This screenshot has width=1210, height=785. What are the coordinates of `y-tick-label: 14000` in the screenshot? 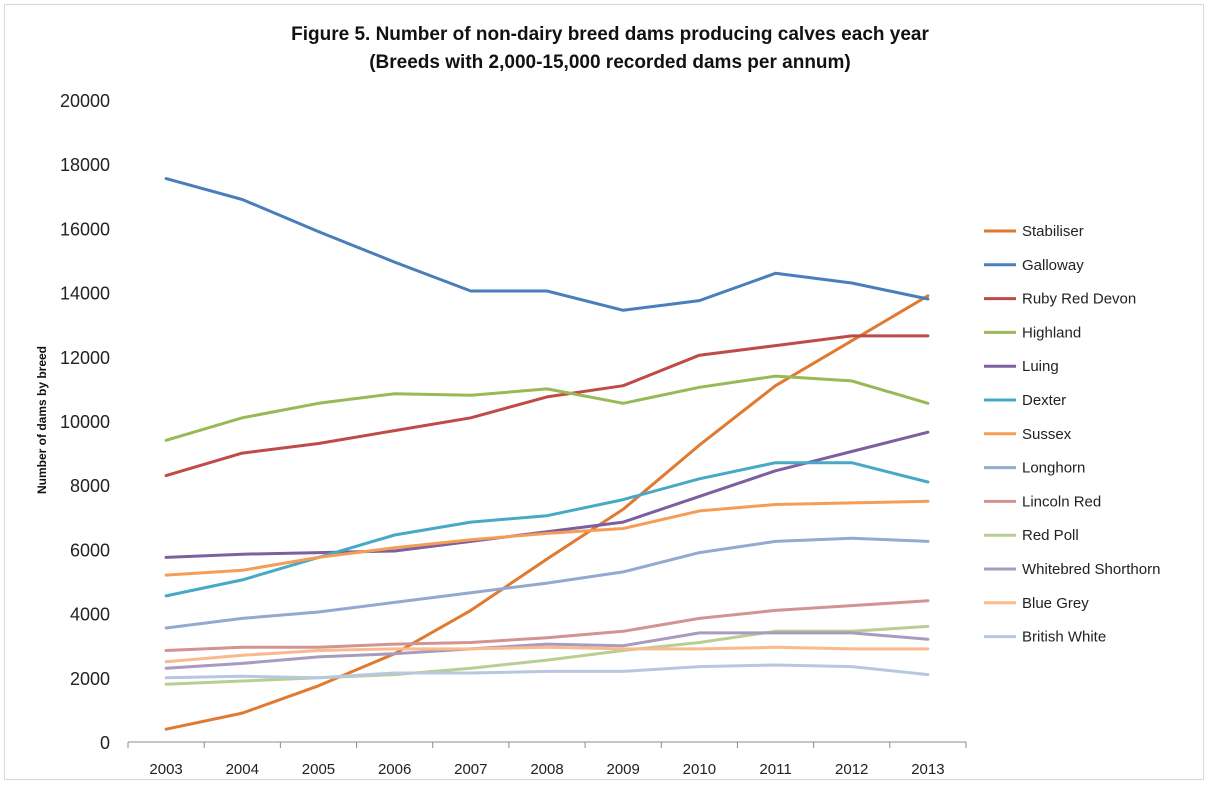 It's located at (85, 294).